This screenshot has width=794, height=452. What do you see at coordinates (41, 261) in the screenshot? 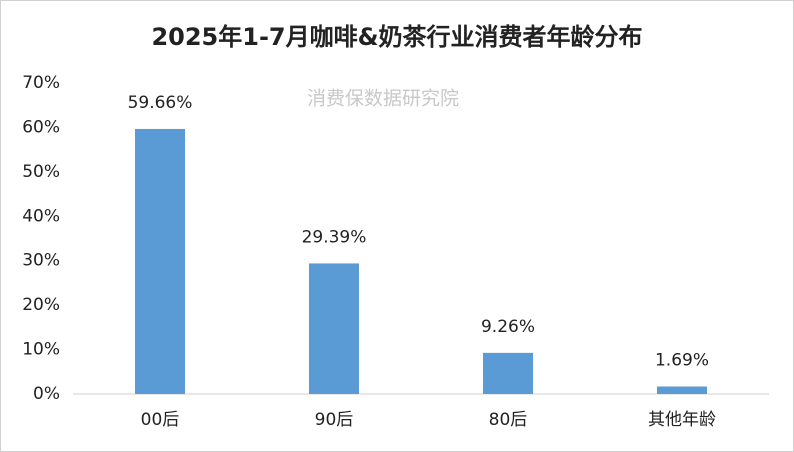
I see `y-tick-label: 30%` at bounding box center [41, 261].